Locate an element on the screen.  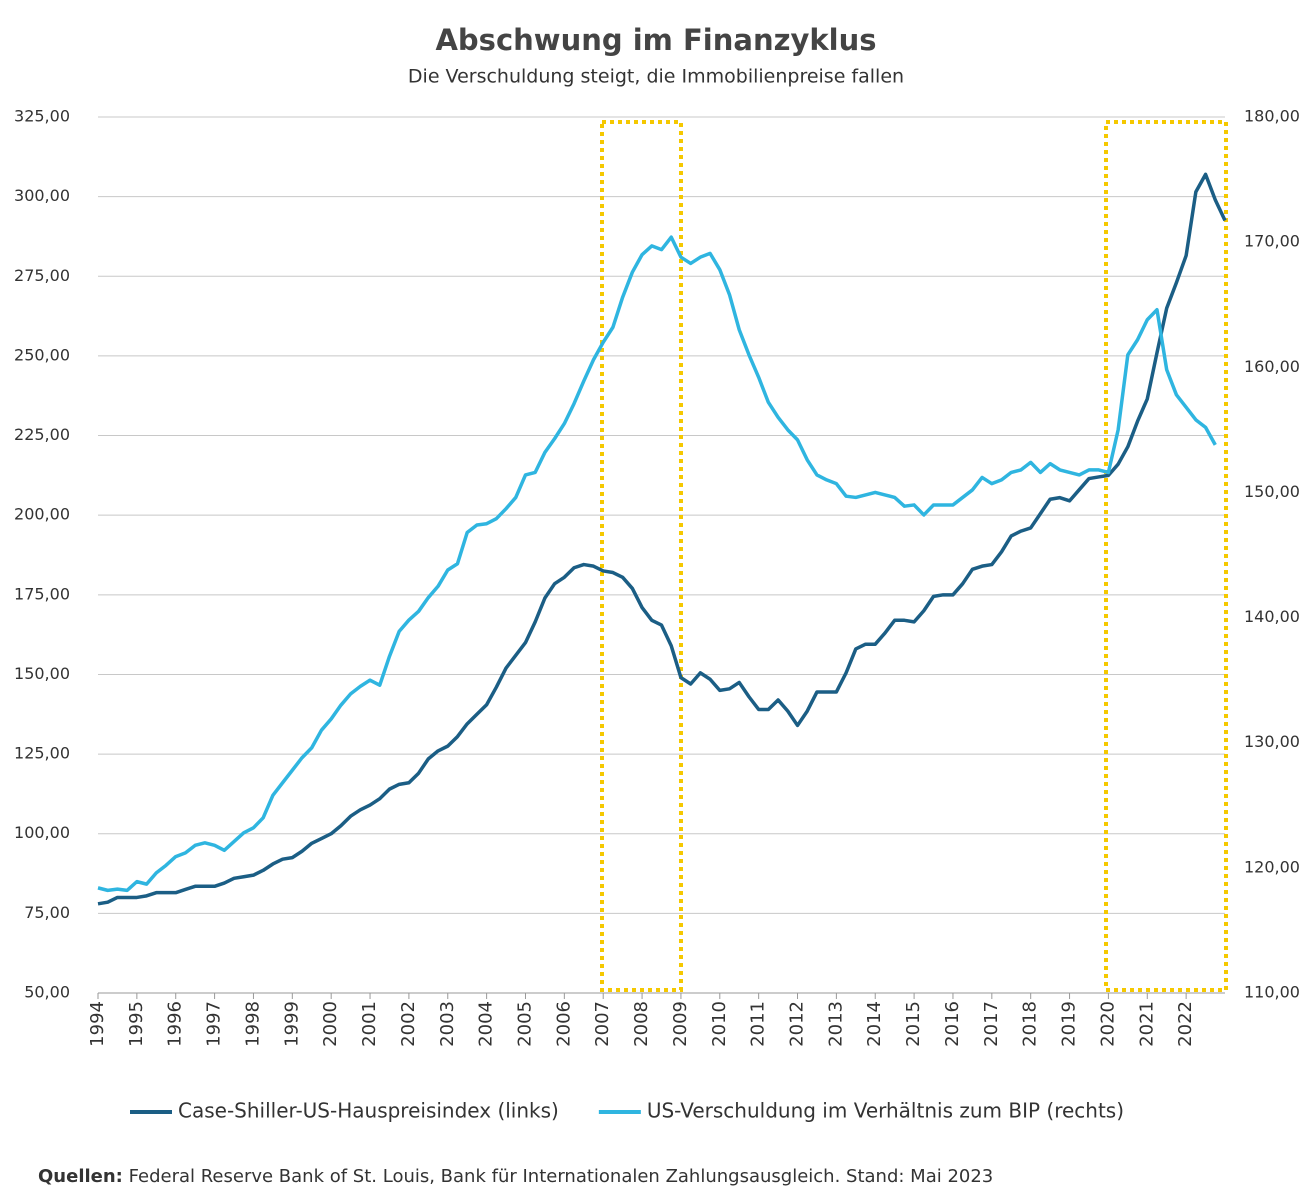
y-tick-label: 175,00 is located at coordinates (42, 593).